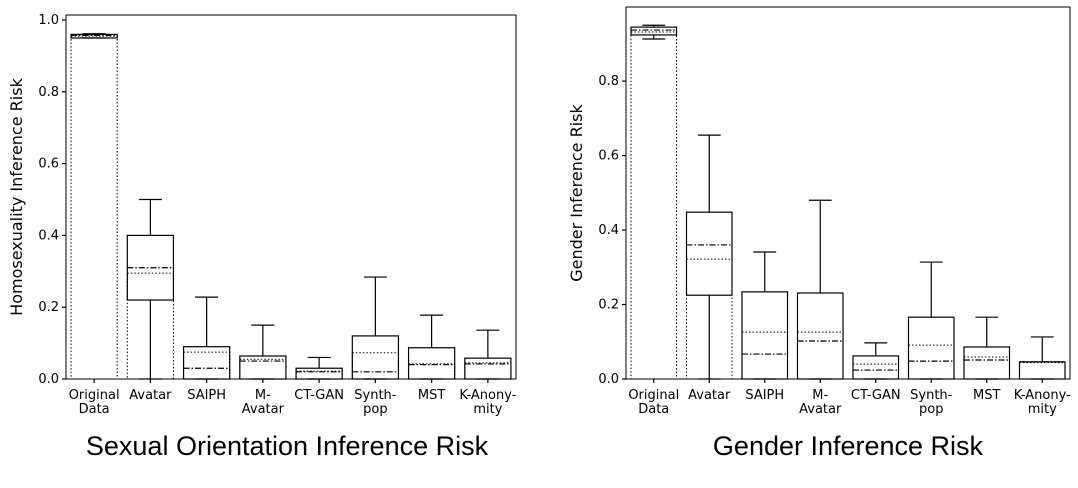 The image size is (1078, 488). What do you see at coordinates (287, 446) in the screenshot?
I see `chart-title: Sexual Orientation Inference Risk` at bounding box center [287, 446].